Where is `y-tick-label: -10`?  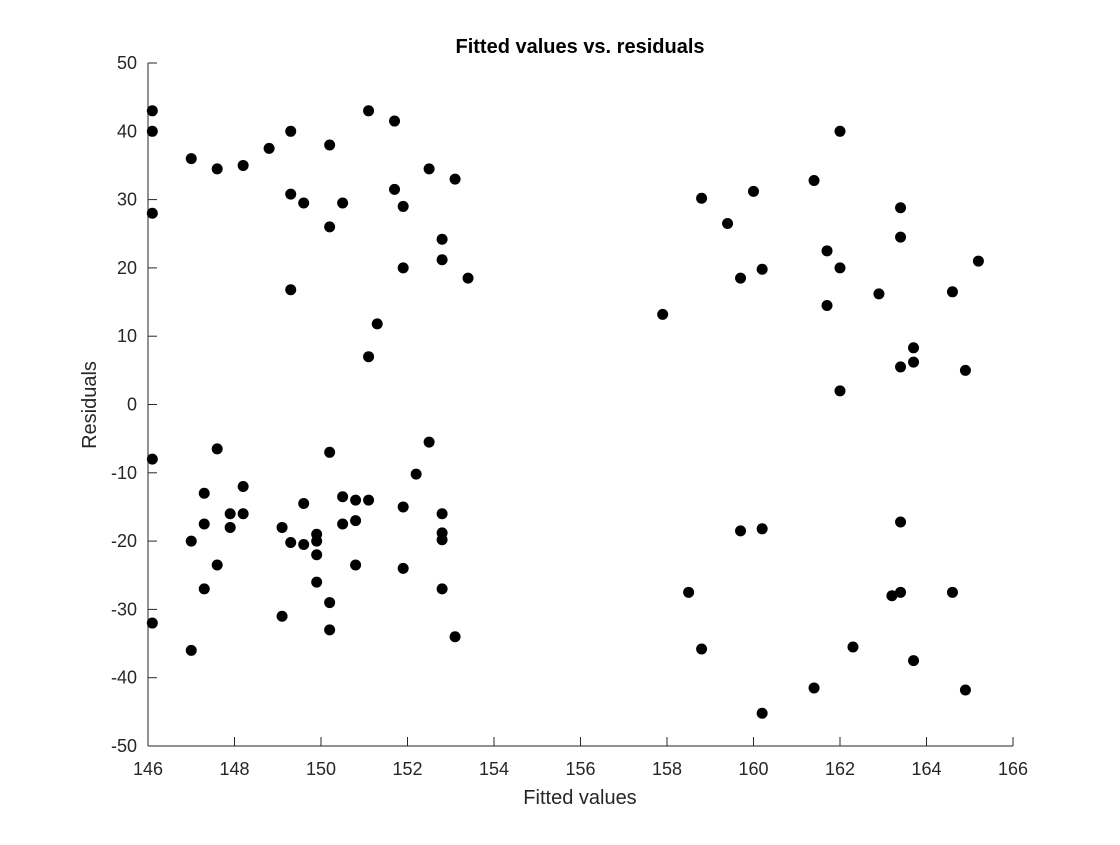 y-tick-label: -10 is located at coordinates (124, 473).